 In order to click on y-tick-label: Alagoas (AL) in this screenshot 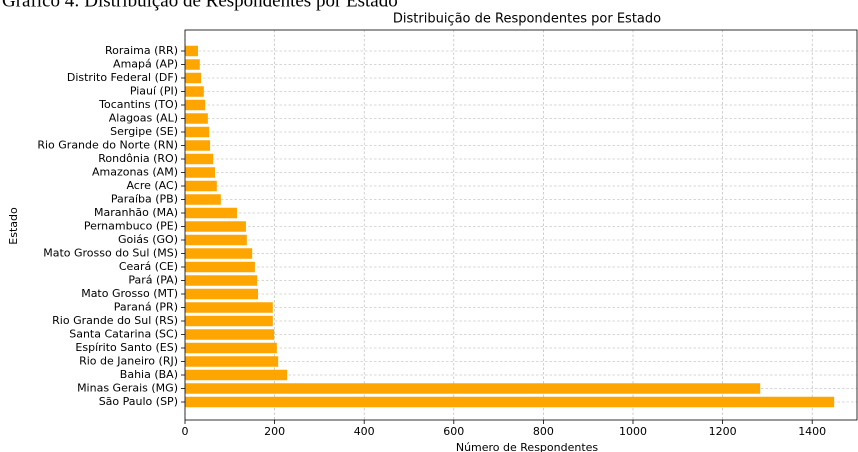, I will do `click(143, 118)`.